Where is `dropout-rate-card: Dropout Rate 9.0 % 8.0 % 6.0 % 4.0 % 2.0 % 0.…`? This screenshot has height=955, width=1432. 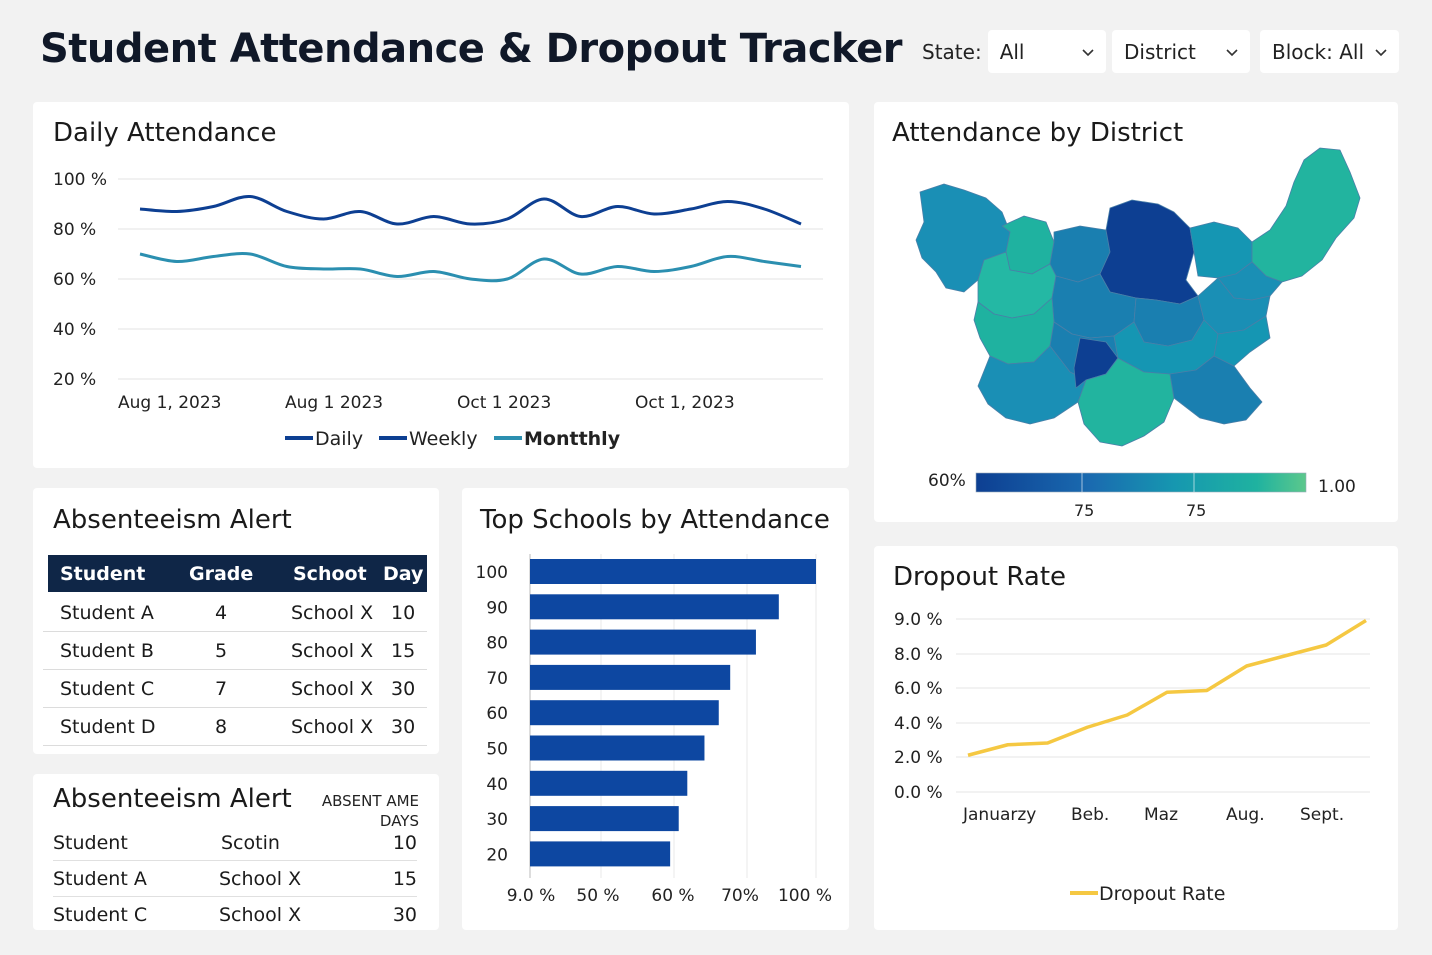 dropout-rate-card: Dropout Rate 9.0 % 8.0 % 6.0 % 4.0 % 2.0 % 0.… is located at coordinates (1136, 738).